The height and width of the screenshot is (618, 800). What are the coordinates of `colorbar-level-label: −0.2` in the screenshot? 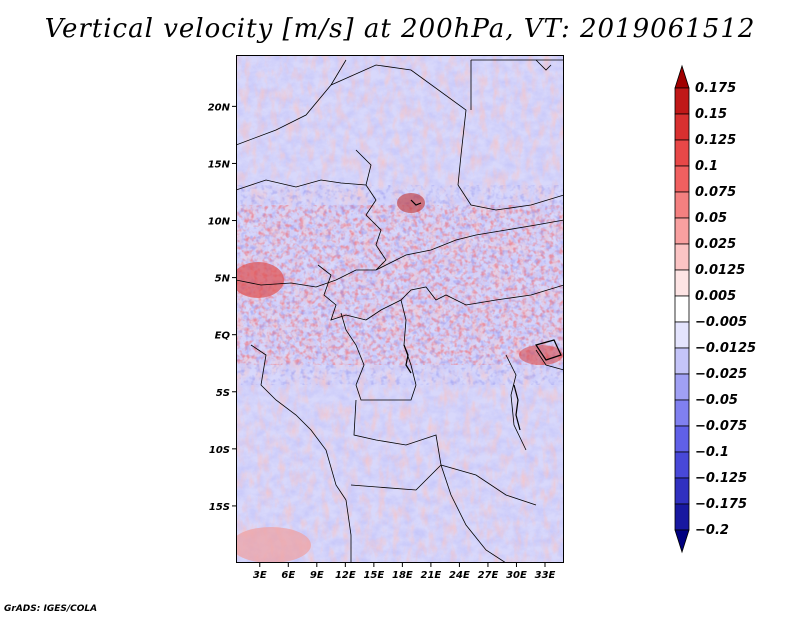 It's located at (712, 530).